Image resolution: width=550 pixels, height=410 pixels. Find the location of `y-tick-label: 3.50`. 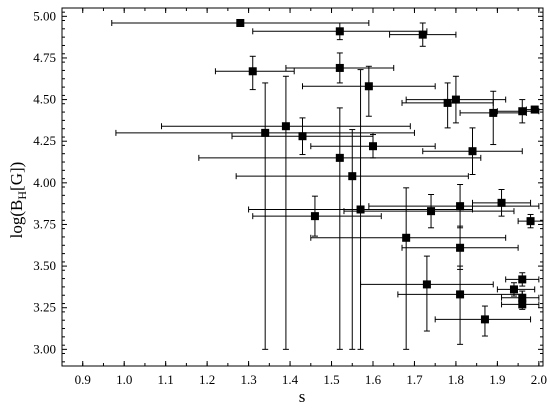

y-tick-label: 3.50 is located at coordinates (44, 265).